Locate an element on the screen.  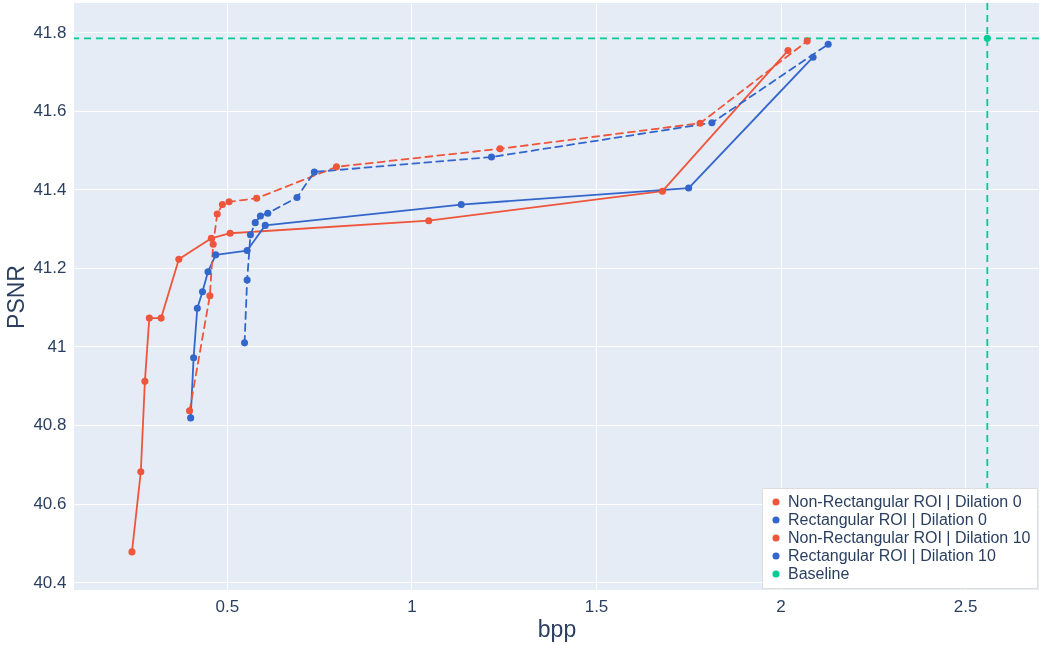
x-tick-label: 2.5 is located at coordinates (965, 606).